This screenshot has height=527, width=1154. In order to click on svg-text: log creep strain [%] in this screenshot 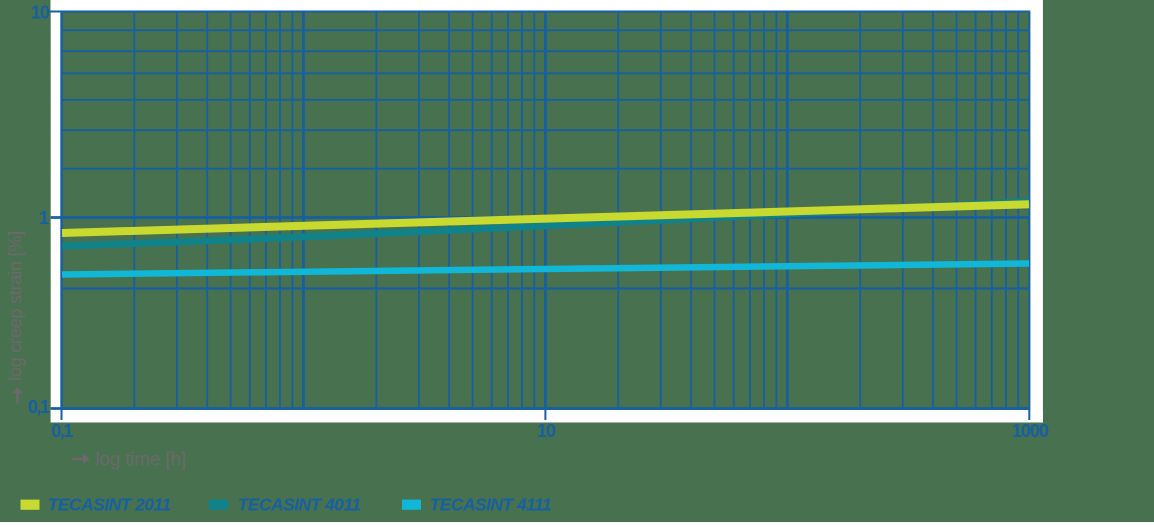, I will do `click(16, 306)`.